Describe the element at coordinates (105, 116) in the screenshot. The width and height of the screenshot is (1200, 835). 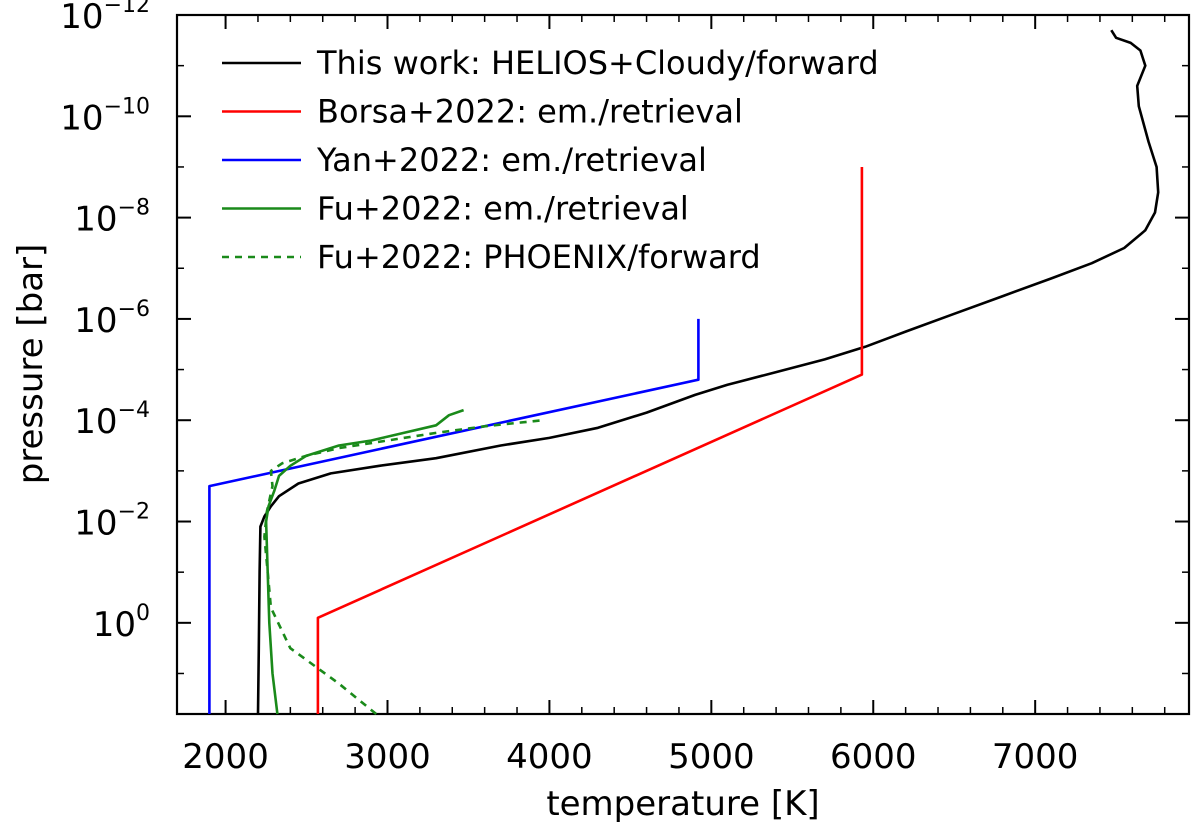
I see `y-tick-label: 10⁻¹⁰` at that location.